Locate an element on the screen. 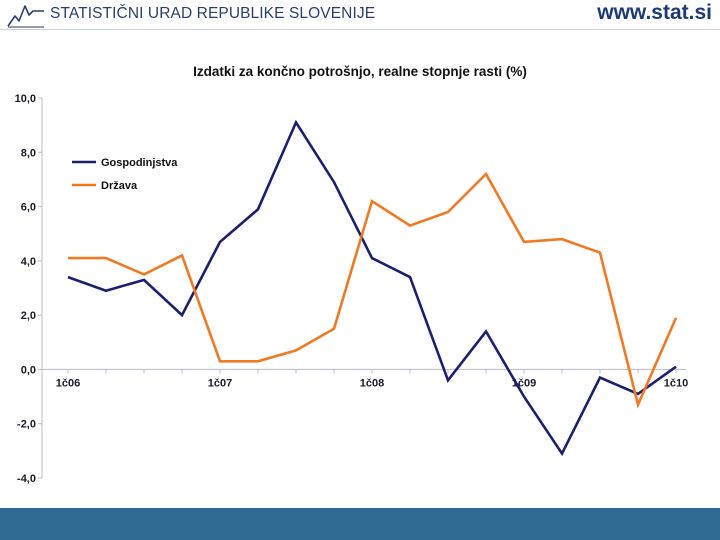 Image resolution: width=720 pixels, height=540 pixels. x-axis: 1č06 1č07 1č08 1č09 1č10 is located at coordinates (365, 378).